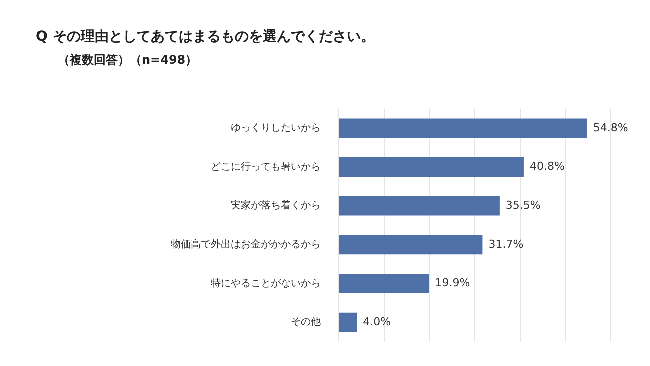 This screenshot has height=366, width=650. I want to click on data-label: 40.8%, so click(547, 167).